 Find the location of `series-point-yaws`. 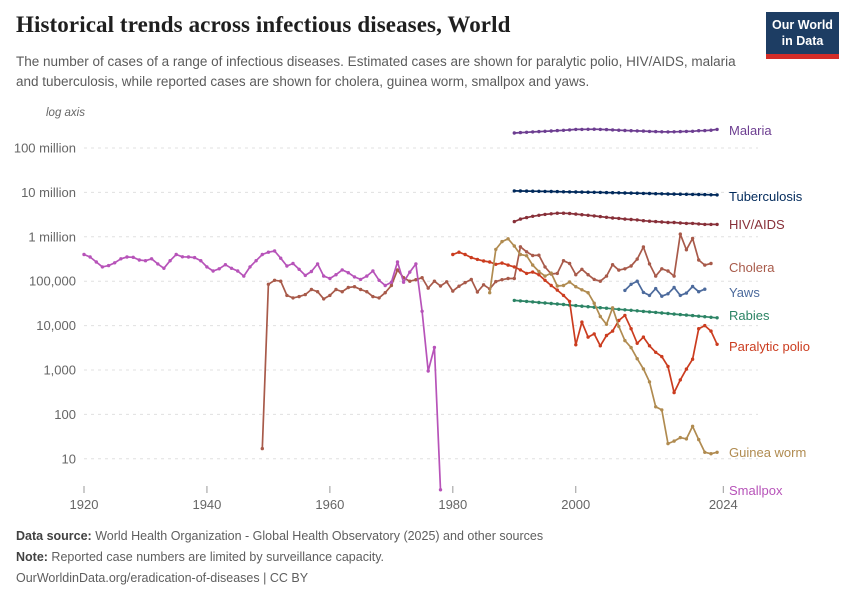

series-point-yaws is located at coordinates (637, 281).